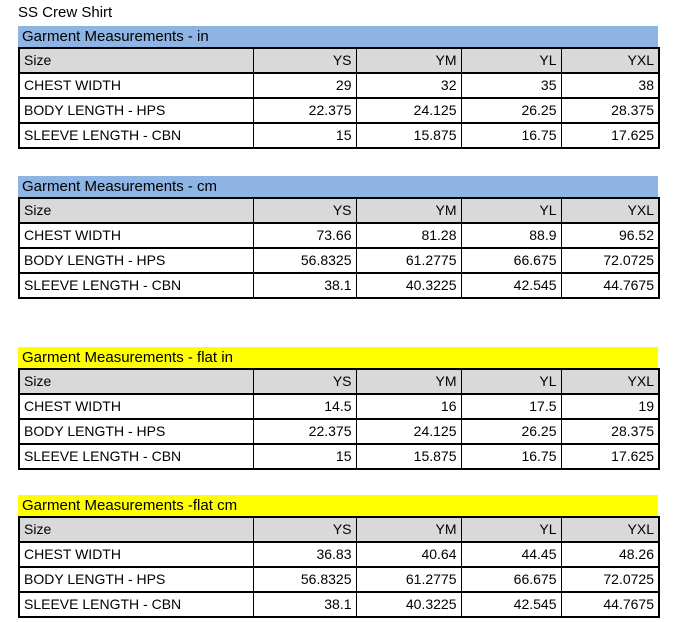 This screenshot has height=622, width=674. What do you see at coordinates (408, 406) in the screenshot?
I see `measurement-value: 16` at bounding box center [408, 406].